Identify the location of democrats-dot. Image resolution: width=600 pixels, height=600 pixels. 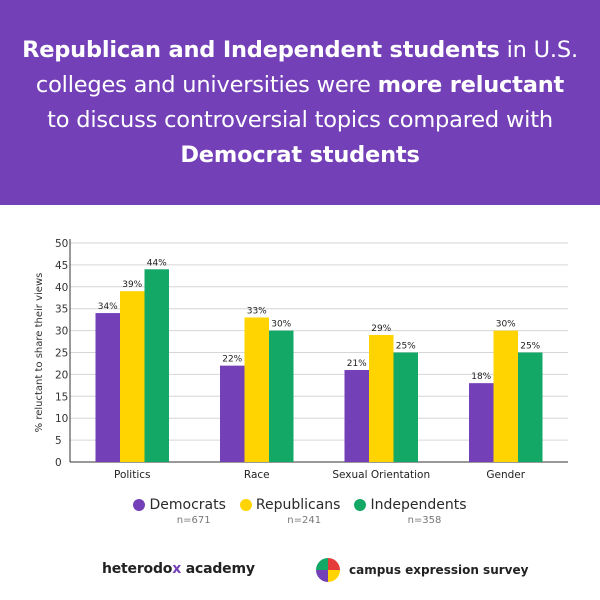
(139, 505).